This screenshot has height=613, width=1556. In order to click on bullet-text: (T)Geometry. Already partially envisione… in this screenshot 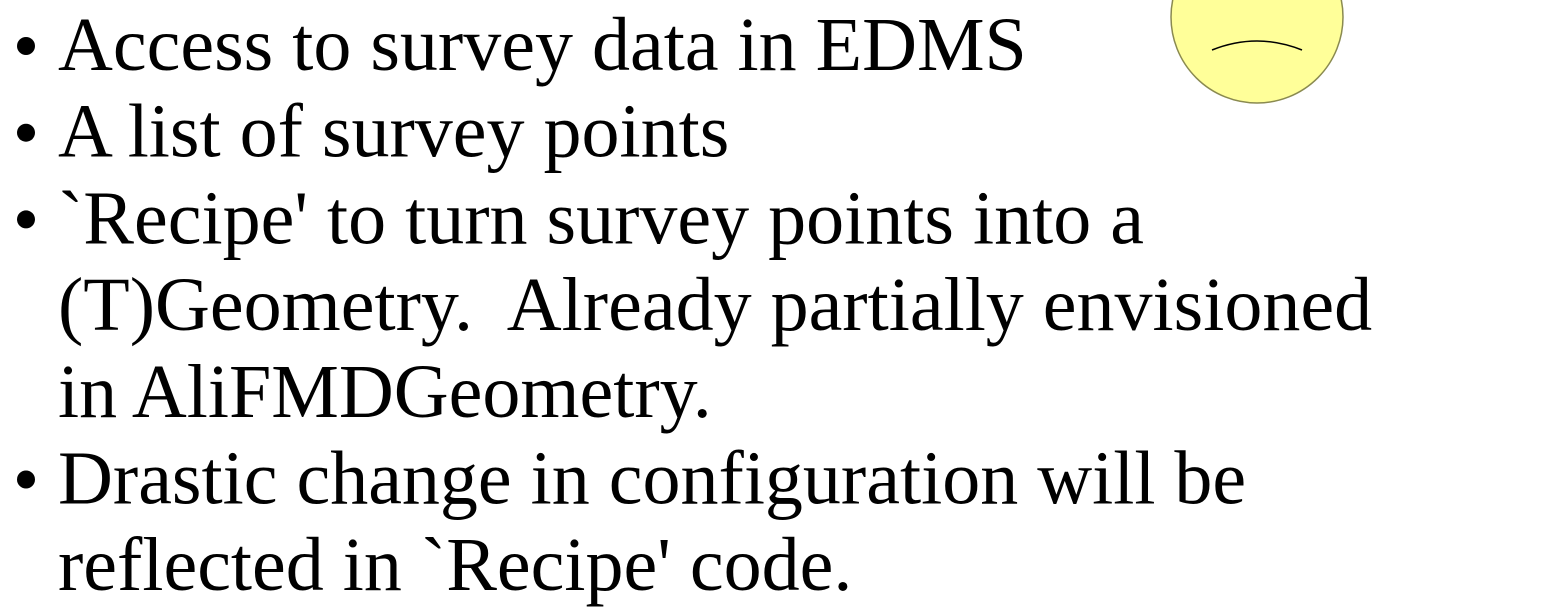, I will do `click(715, 305)`.